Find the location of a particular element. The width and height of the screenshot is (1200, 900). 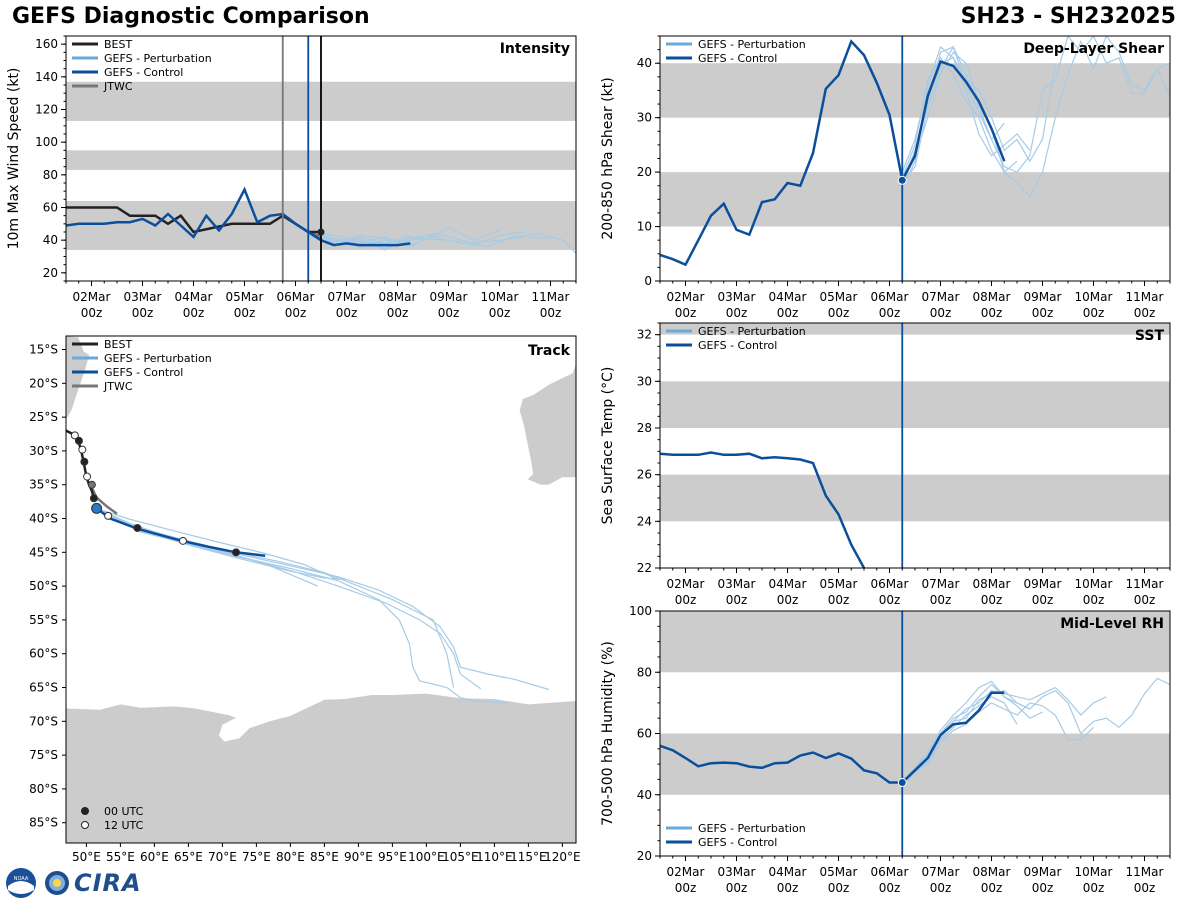

plot-frame is located at coordinates (915, 445).